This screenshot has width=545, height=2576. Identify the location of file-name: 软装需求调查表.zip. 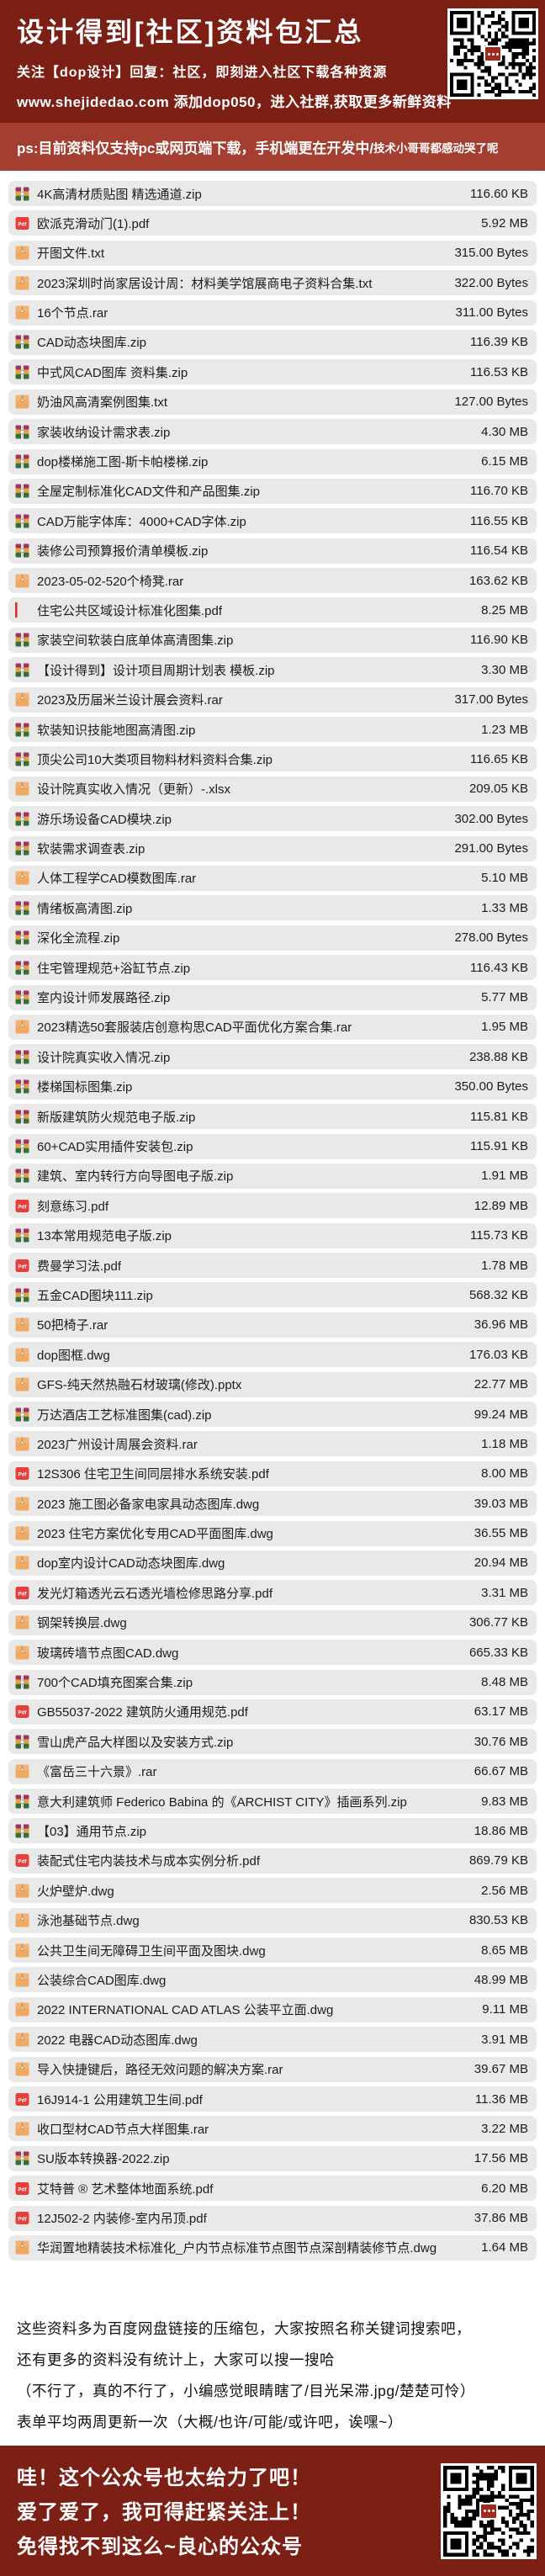
(91, 849).